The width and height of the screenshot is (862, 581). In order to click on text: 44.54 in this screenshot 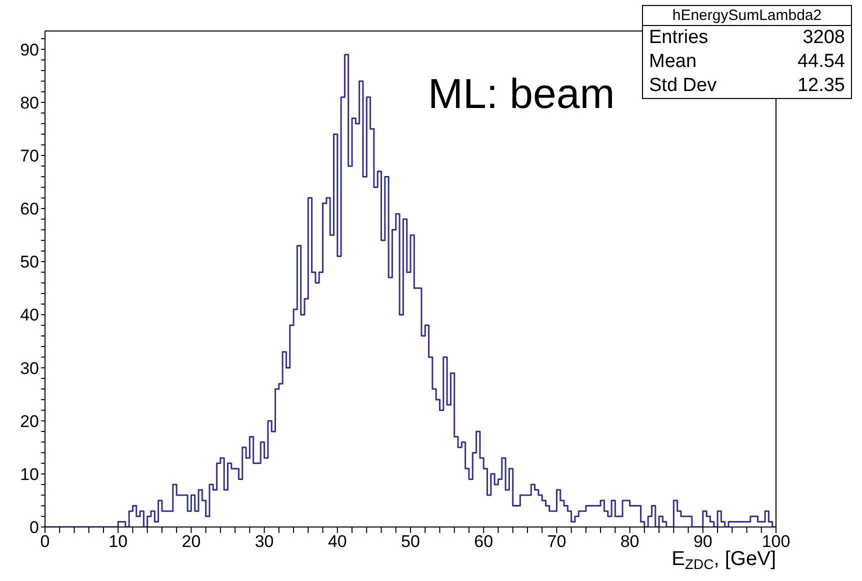, I will do `click(821, 62)`.